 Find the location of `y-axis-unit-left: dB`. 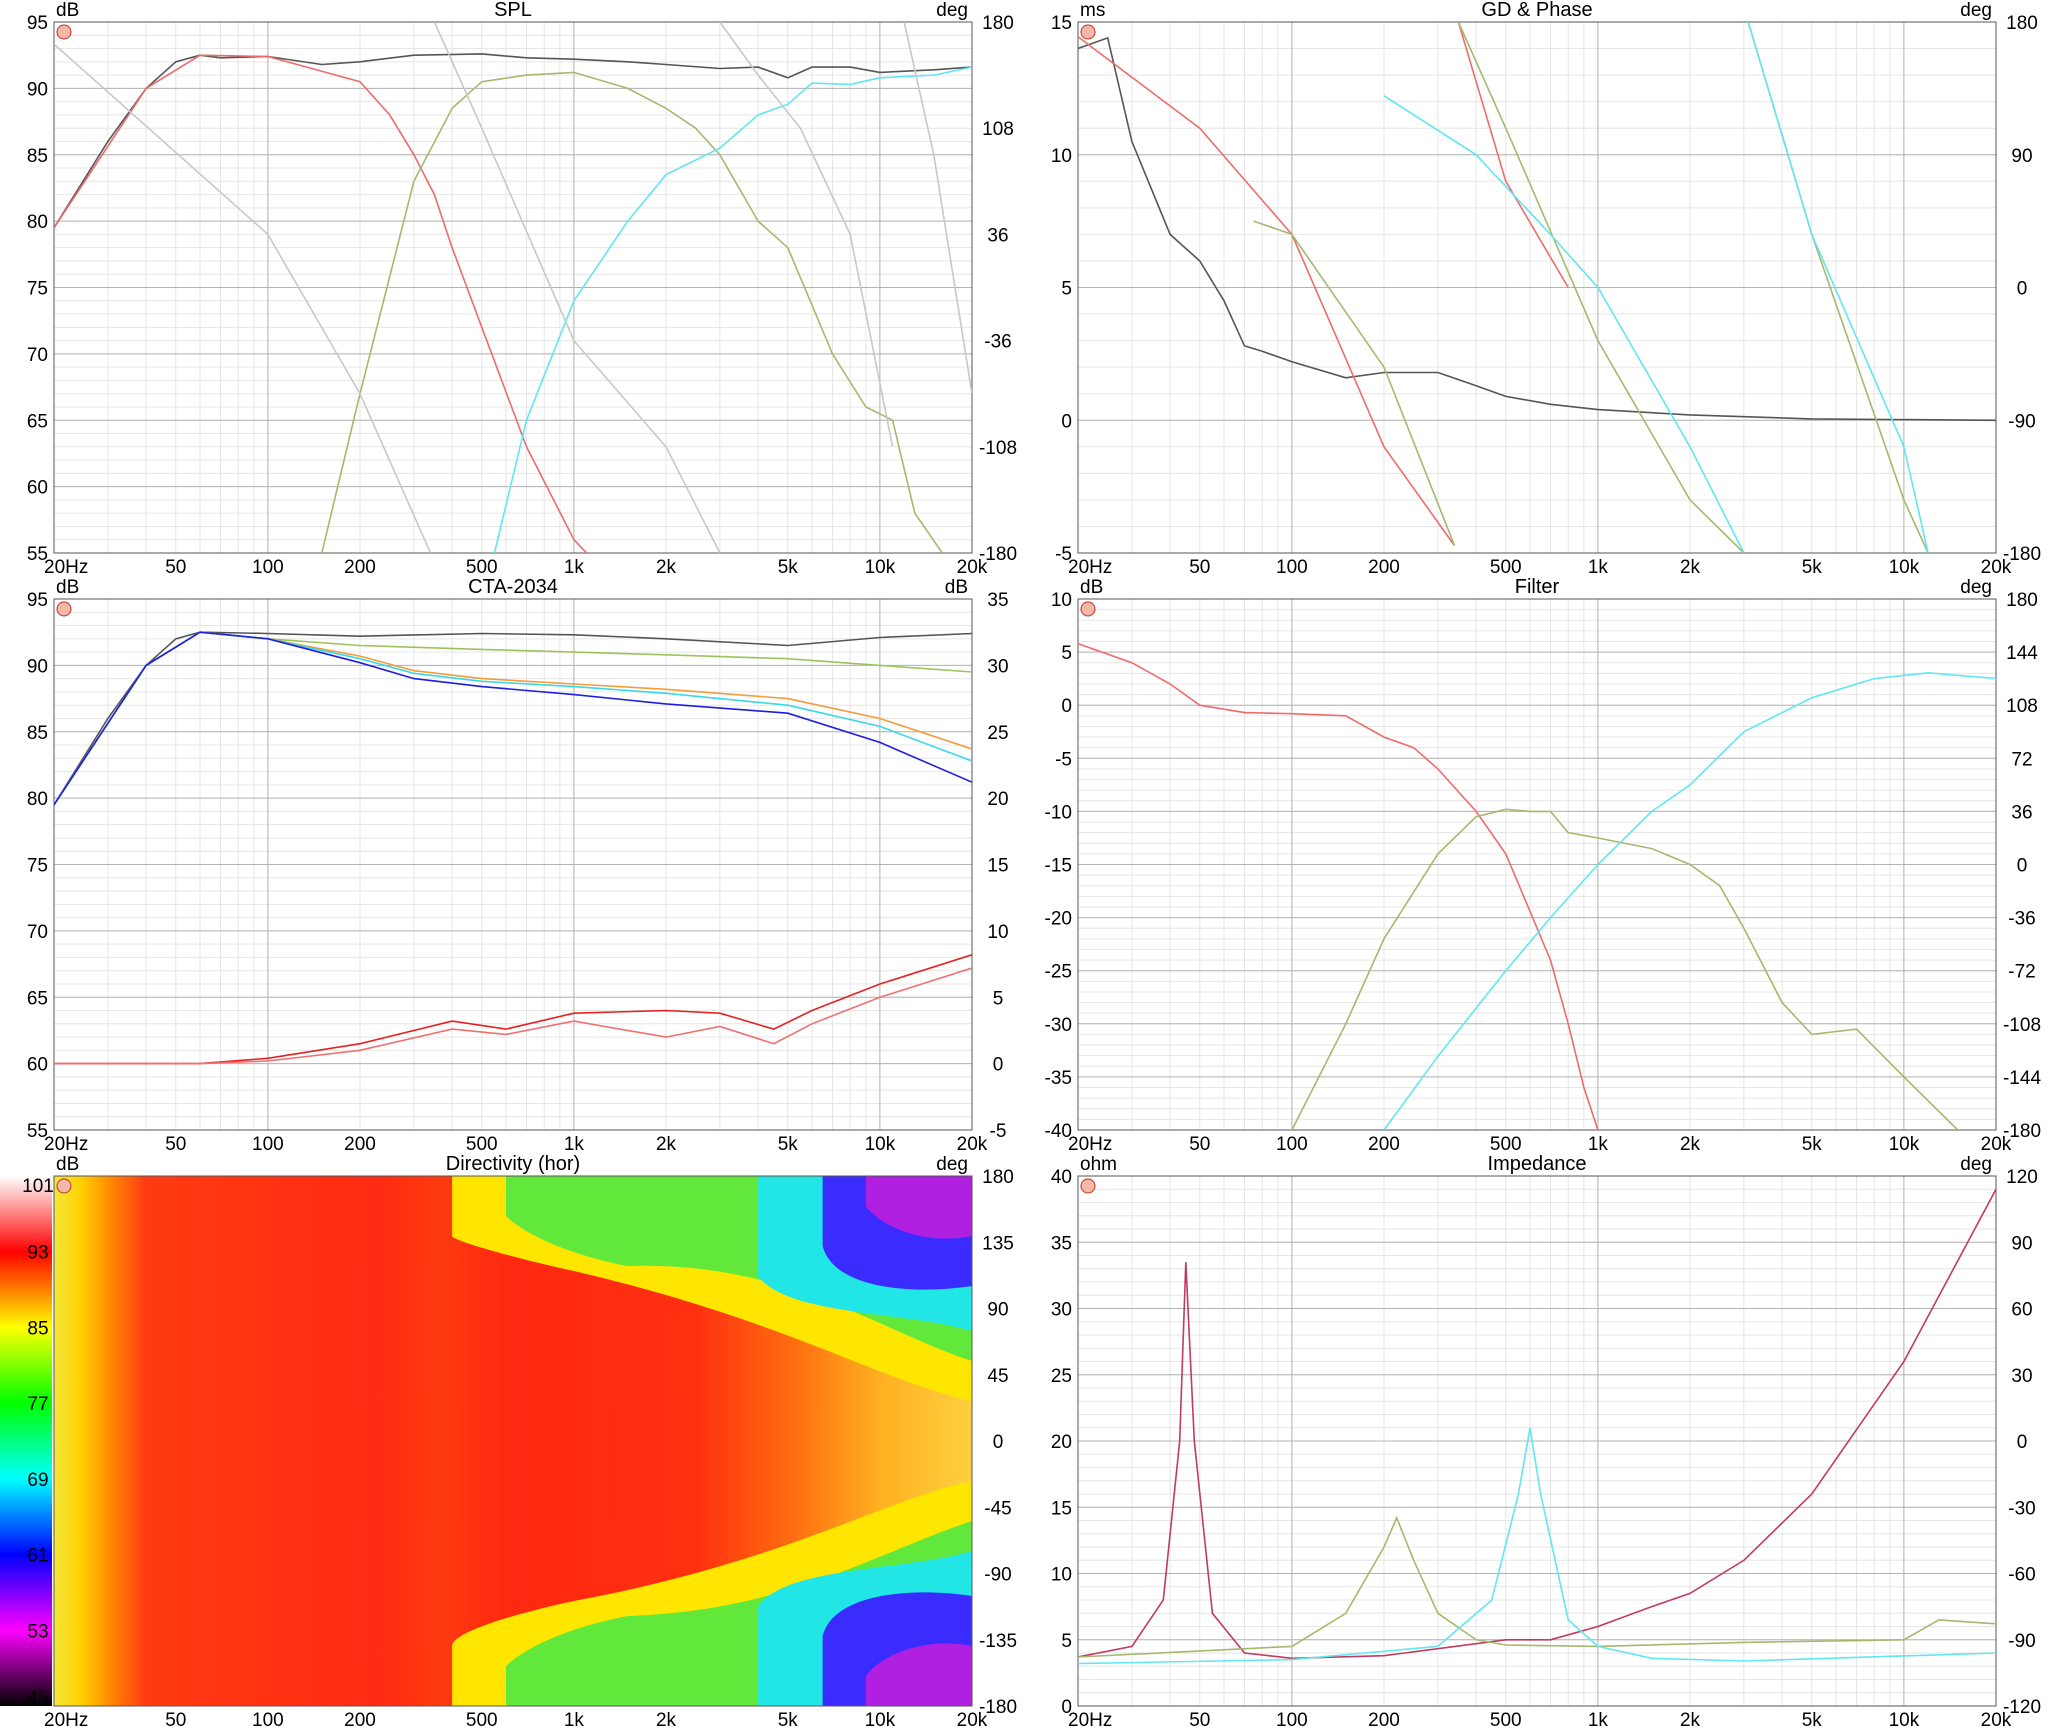

y-axis-unit-left: dB is located at coordinates (67, 10).